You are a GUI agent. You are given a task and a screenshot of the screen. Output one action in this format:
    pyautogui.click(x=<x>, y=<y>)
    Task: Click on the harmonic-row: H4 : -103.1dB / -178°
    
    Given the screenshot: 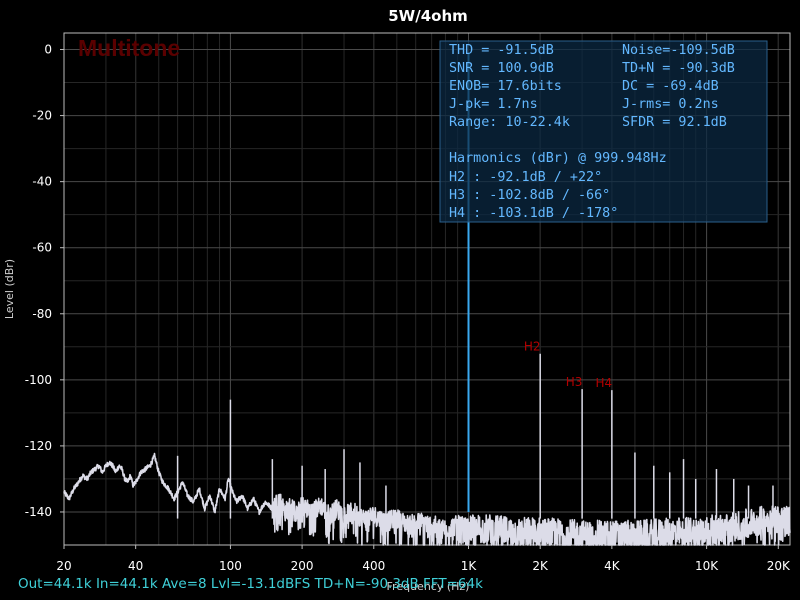 What is the action you would take?
    pyautogui.click(x=533, y=213)
    